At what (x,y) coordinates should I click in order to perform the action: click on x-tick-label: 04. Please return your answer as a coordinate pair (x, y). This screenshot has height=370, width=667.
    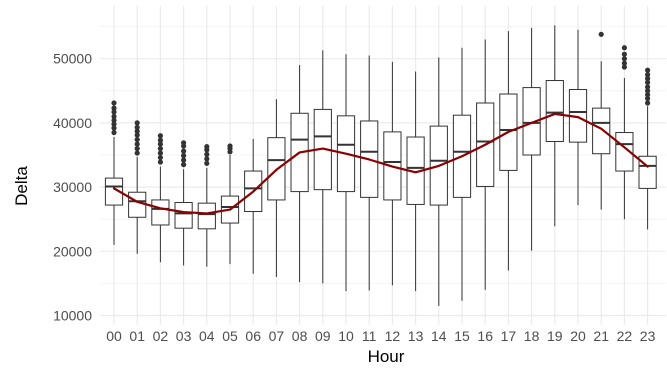
    Looking at the image, I should click on (207, 336).